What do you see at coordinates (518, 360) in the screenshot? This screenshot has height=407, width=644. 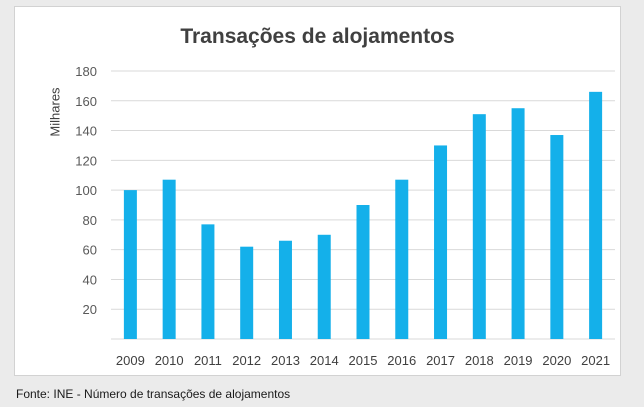 I see `x-tick-label: 2019` at bounding box center [518, 360].